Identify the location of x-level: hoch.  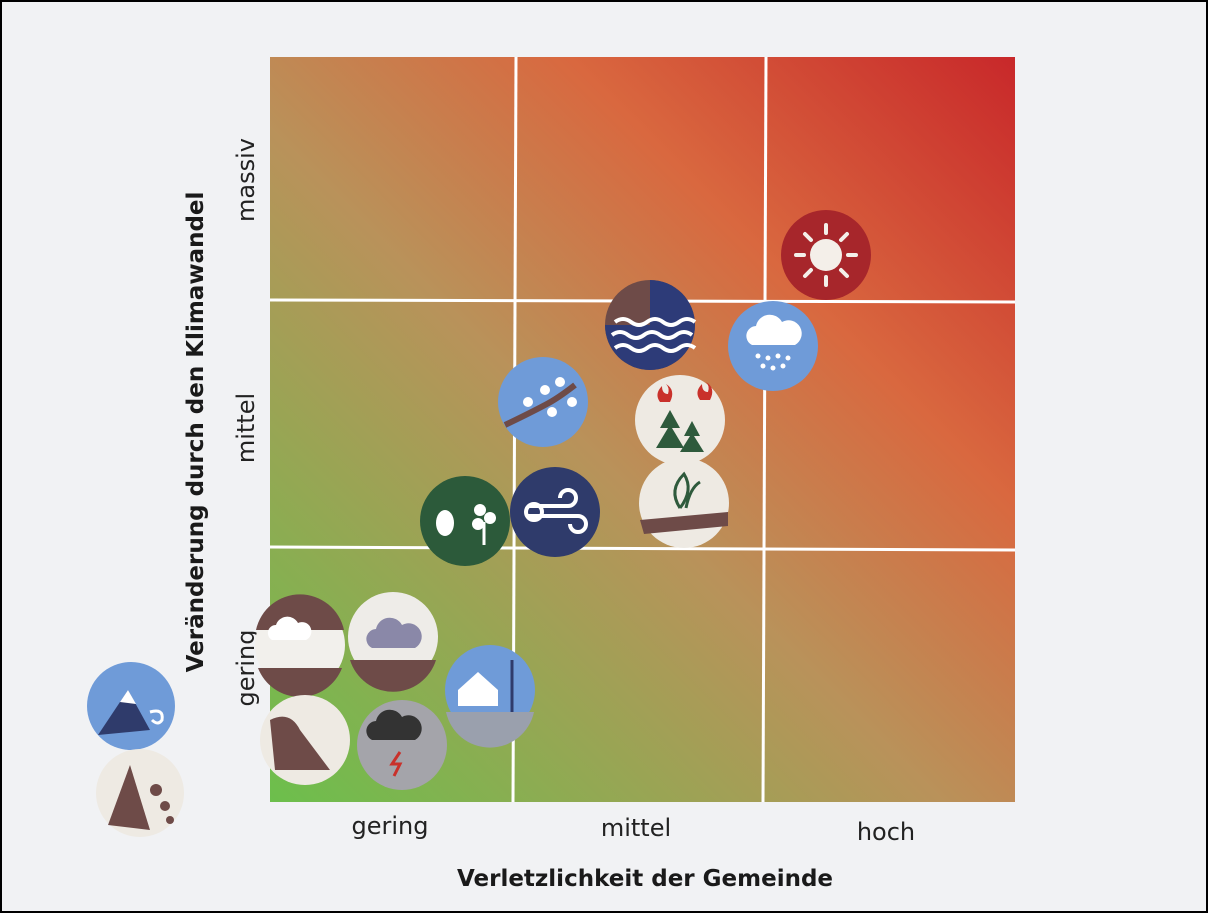
(886, 832).